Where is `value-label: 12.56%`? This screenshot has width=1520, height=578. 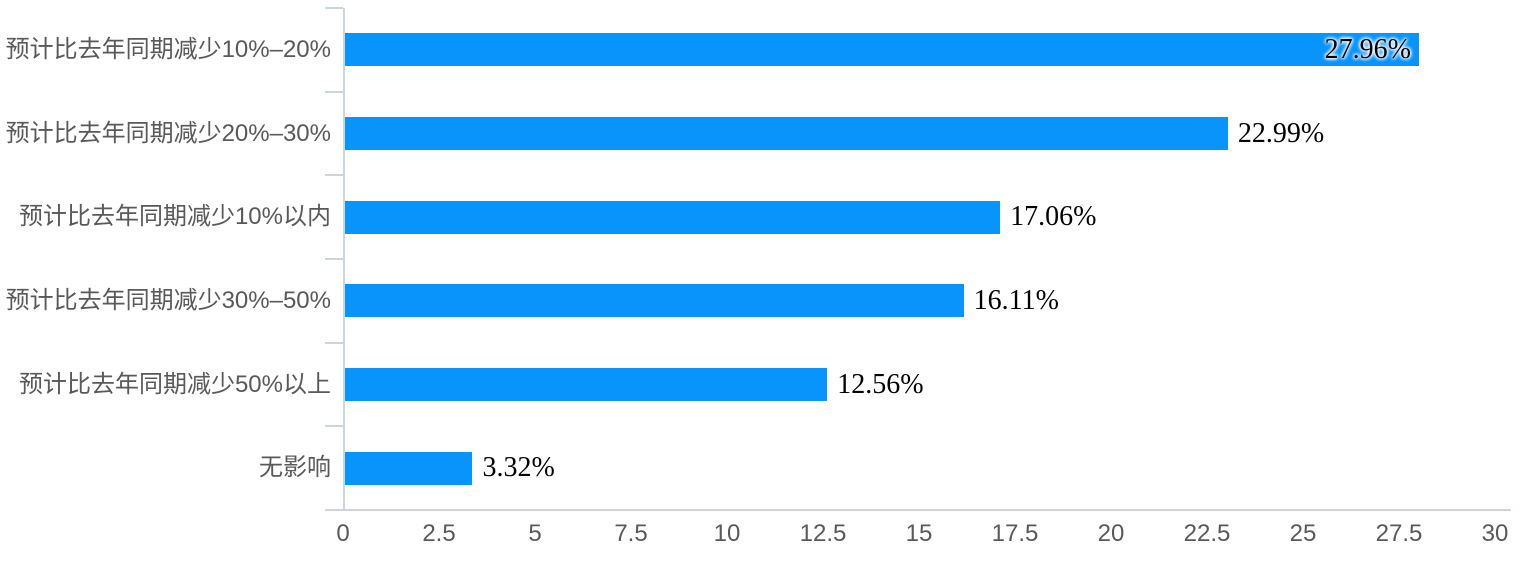 value-label: 12.56% is located at coordinates (880, 384).